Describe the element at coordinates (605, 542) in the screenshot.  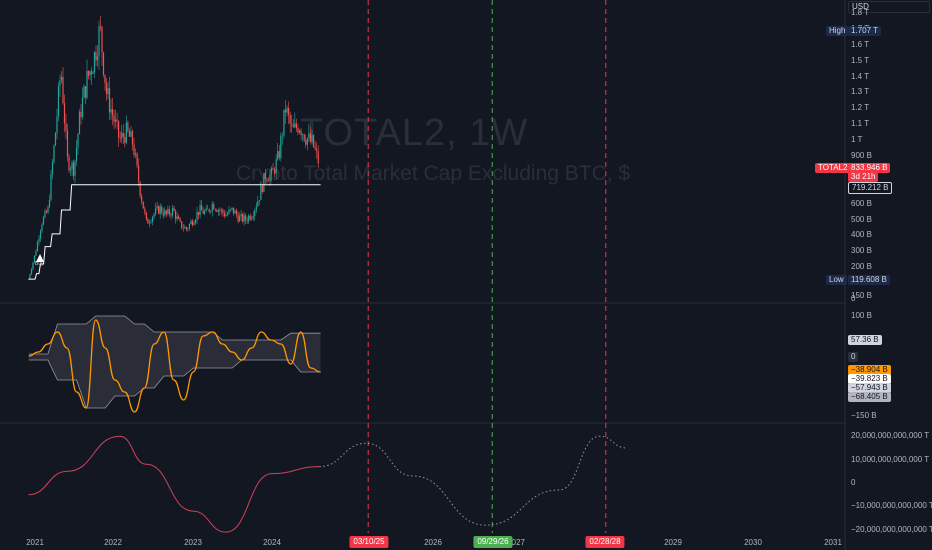
I see `date-box-3: 02/28/28` at that location.